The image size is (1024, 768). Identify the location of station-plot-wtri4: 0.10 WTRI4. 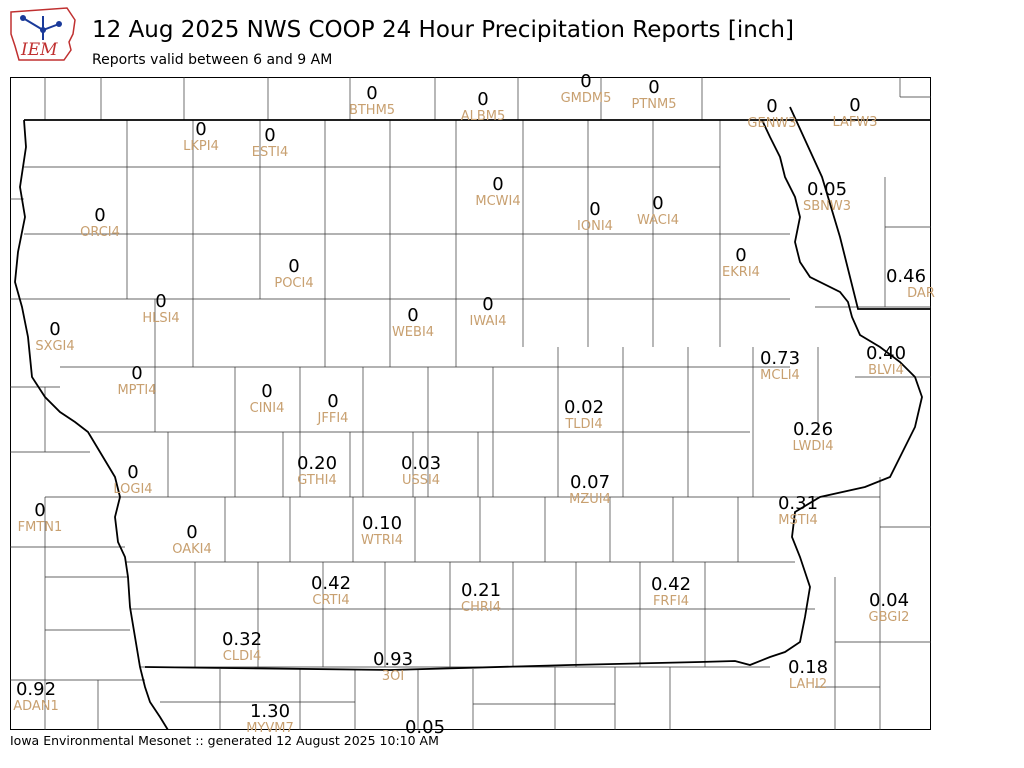
(382, 530).